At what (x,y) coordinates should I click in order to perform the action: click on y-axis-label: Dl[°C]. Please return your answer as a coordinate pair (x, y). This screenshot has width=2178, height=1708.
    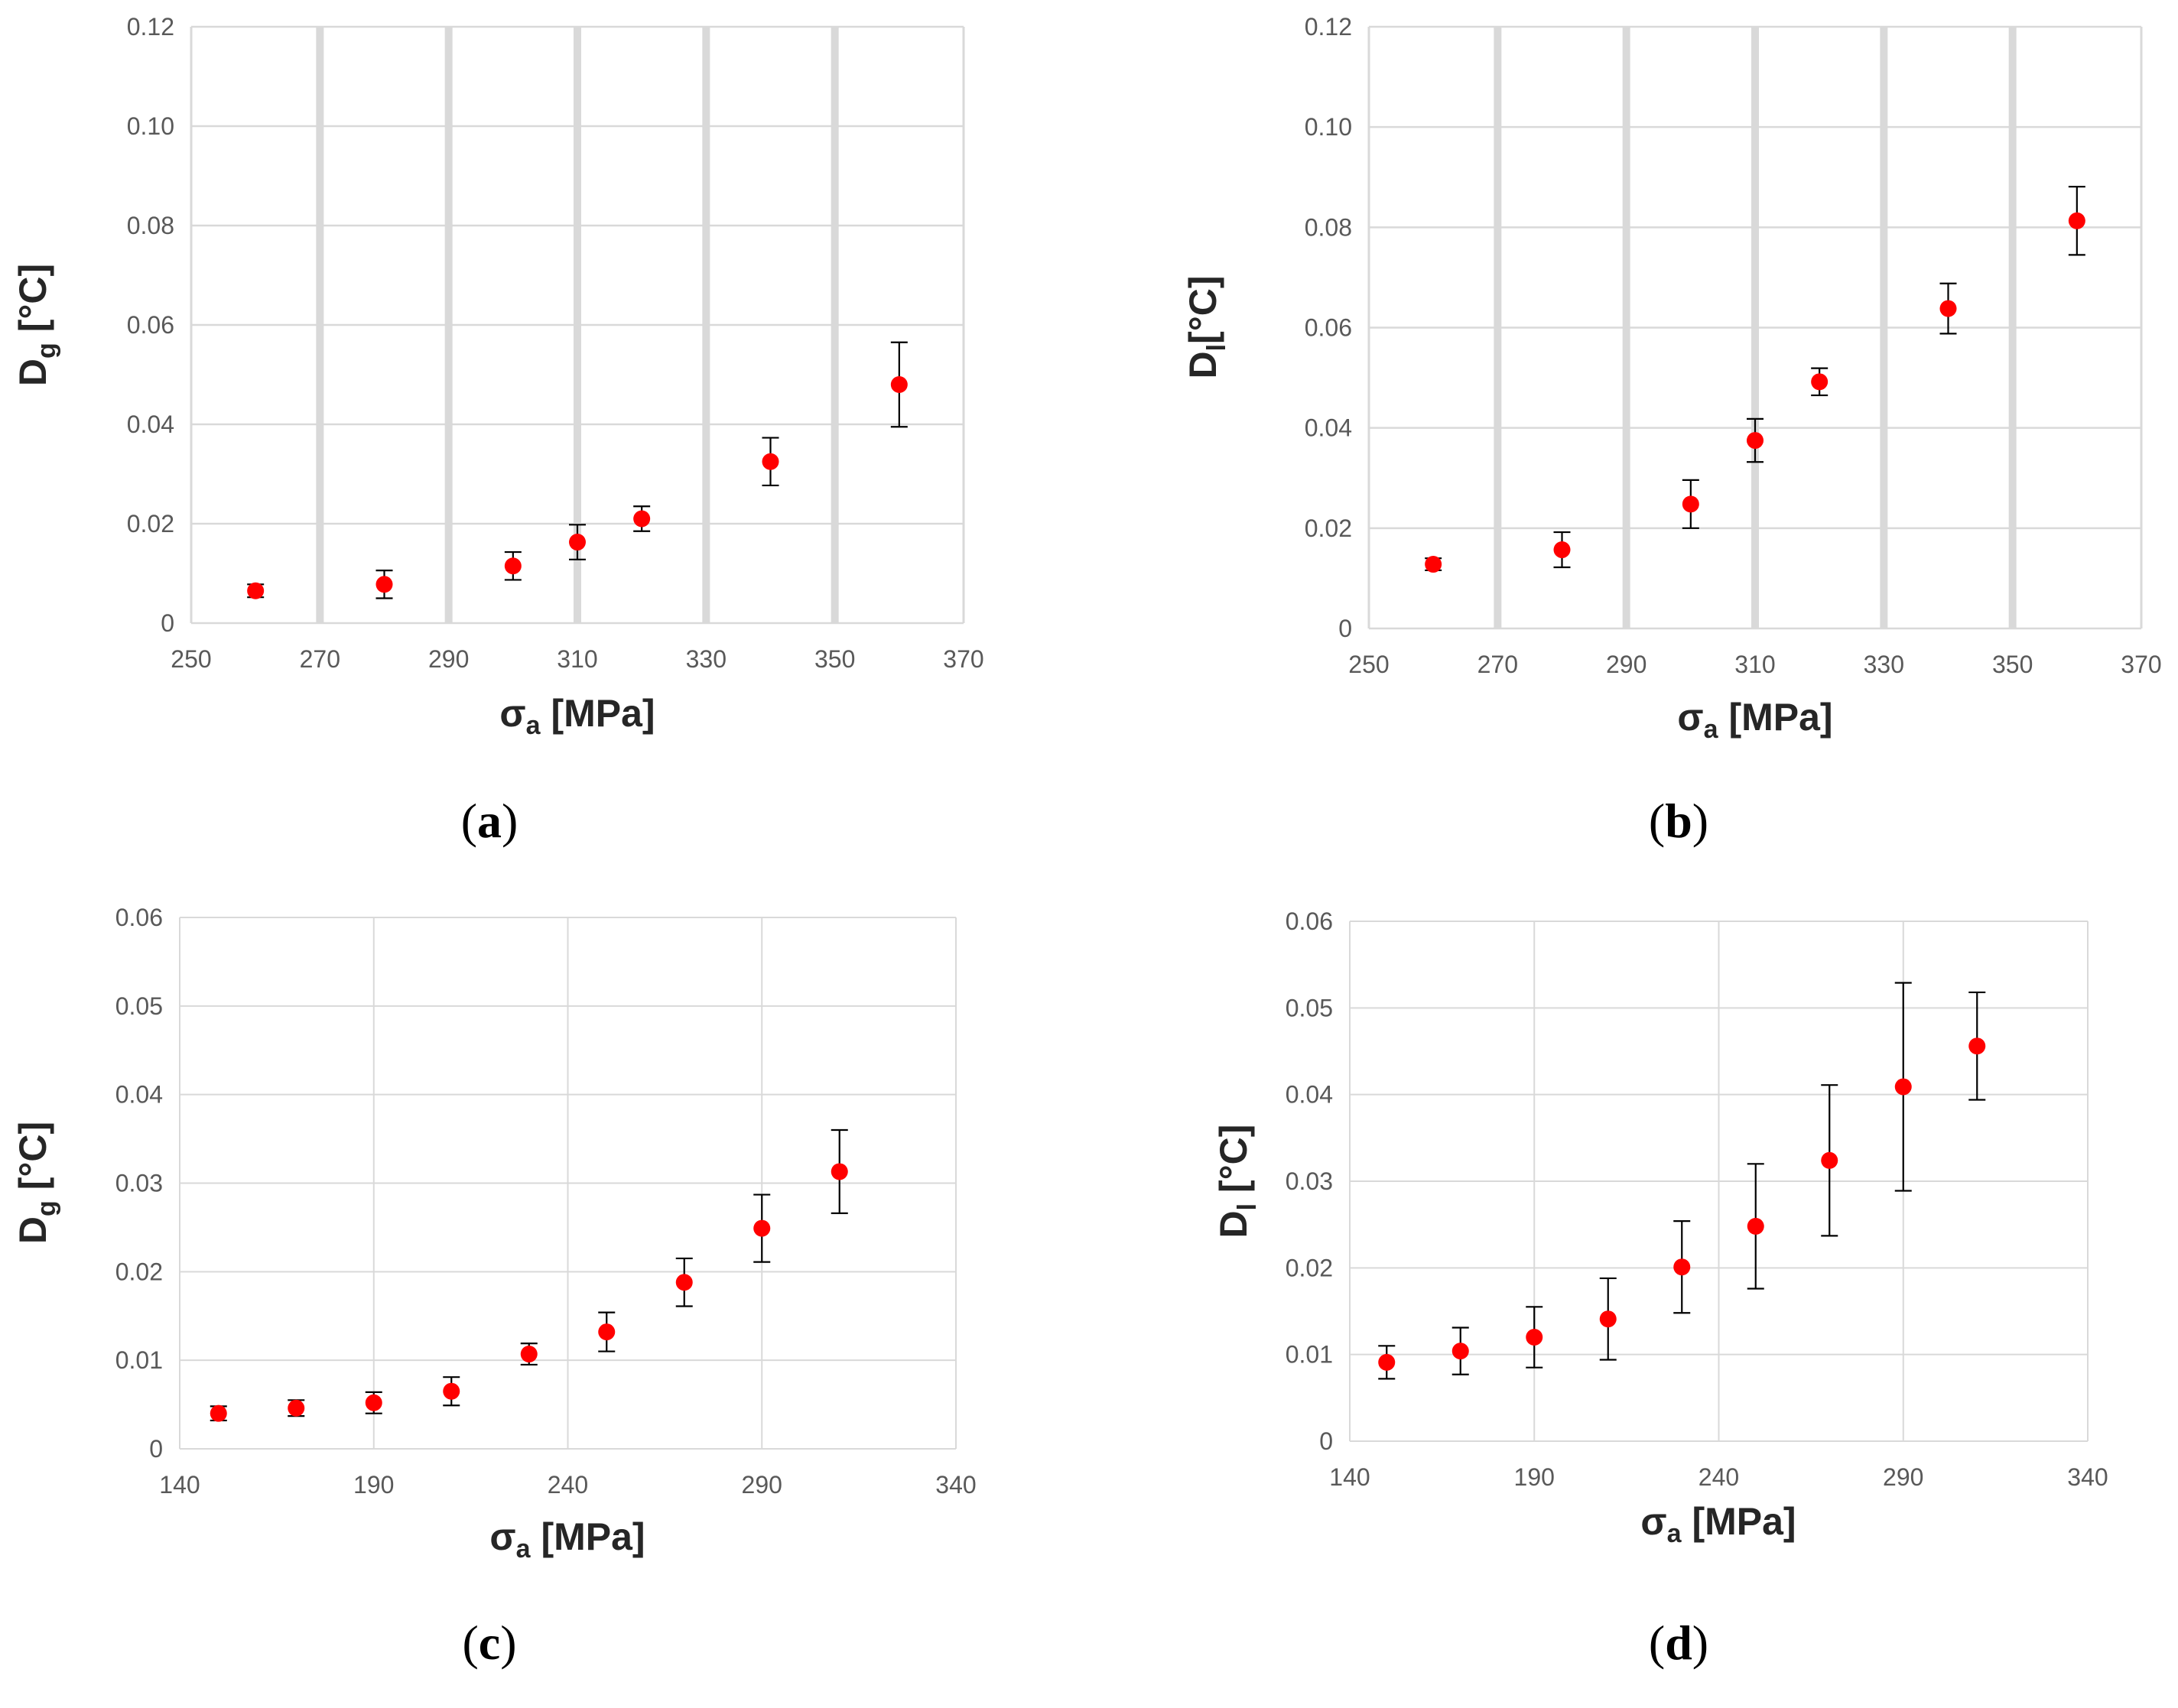
    Looking at the image, I should click on (1206, 327).